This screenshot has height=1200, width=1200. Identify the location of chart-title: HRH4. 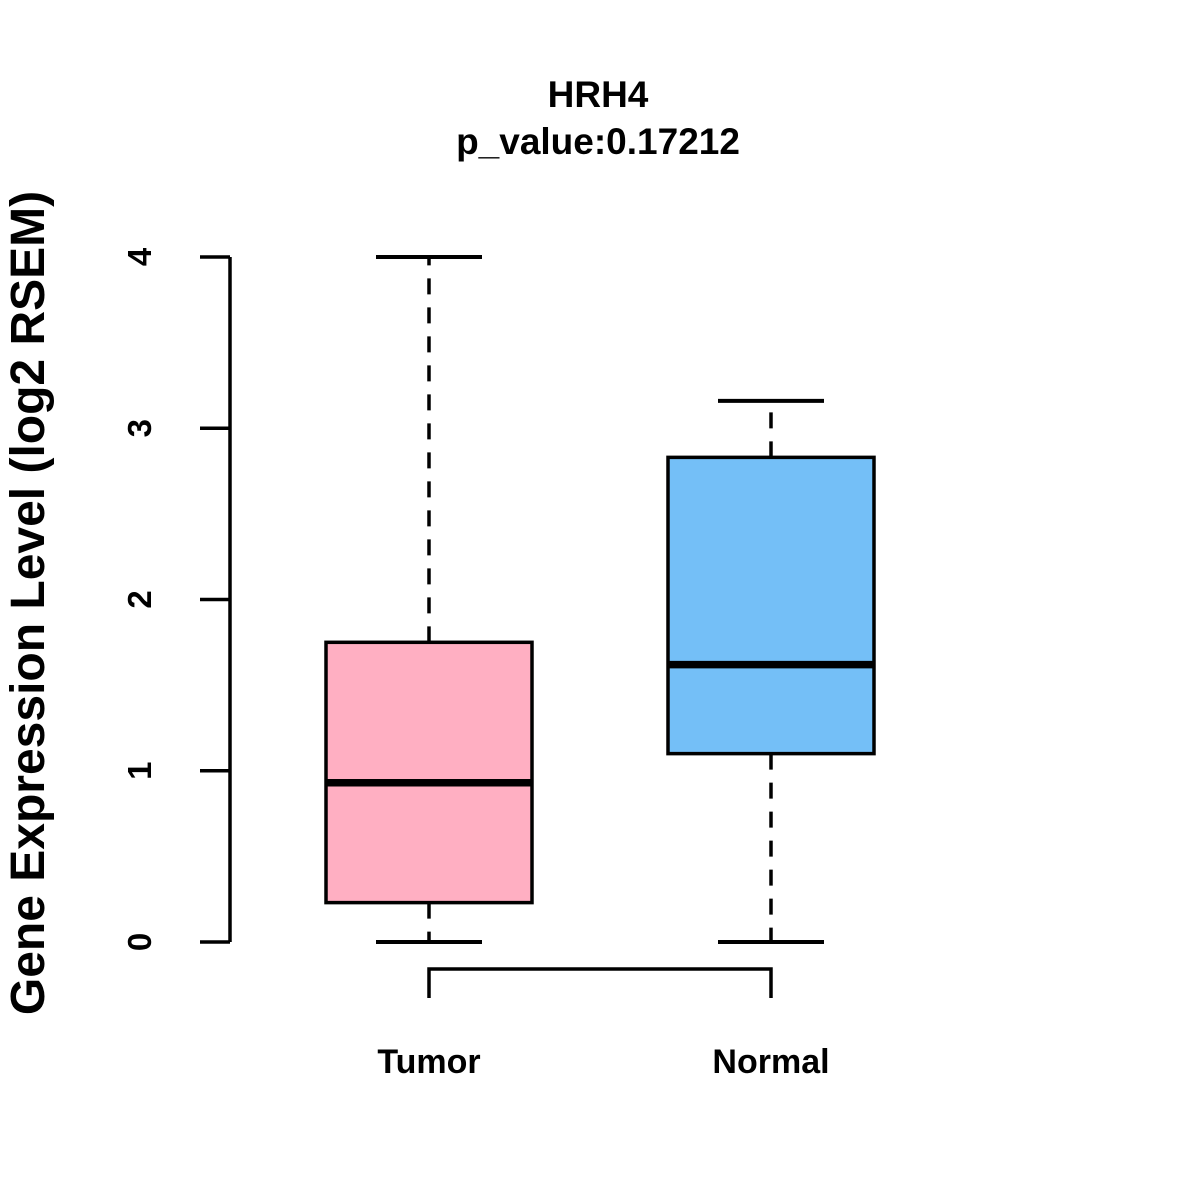
(598, 94).